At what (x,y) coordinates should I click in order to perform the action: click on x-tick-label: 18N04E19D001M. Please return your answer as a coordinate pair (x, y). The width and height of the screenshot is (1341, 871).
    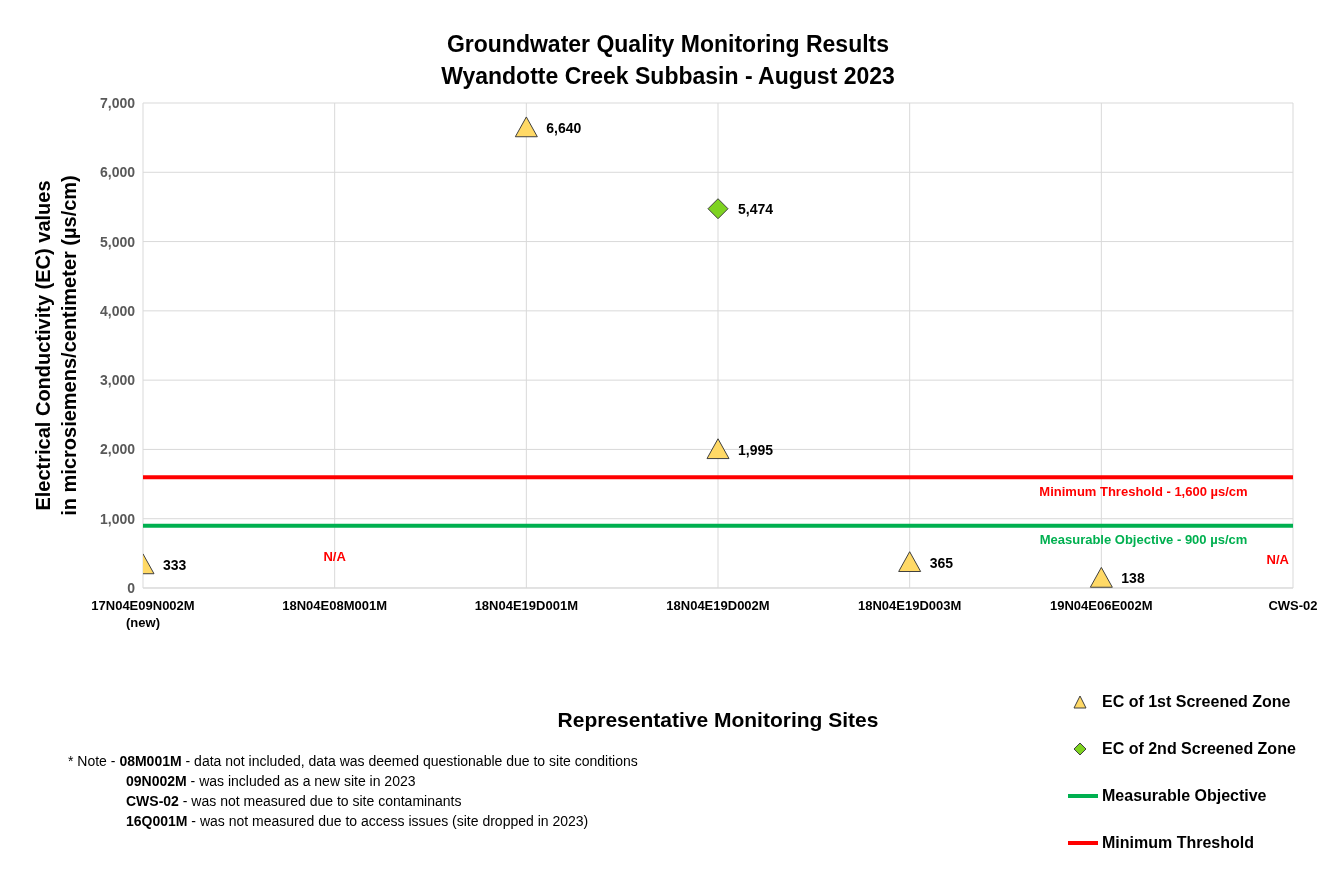
    Looking at the image, I should click on (526, 605).